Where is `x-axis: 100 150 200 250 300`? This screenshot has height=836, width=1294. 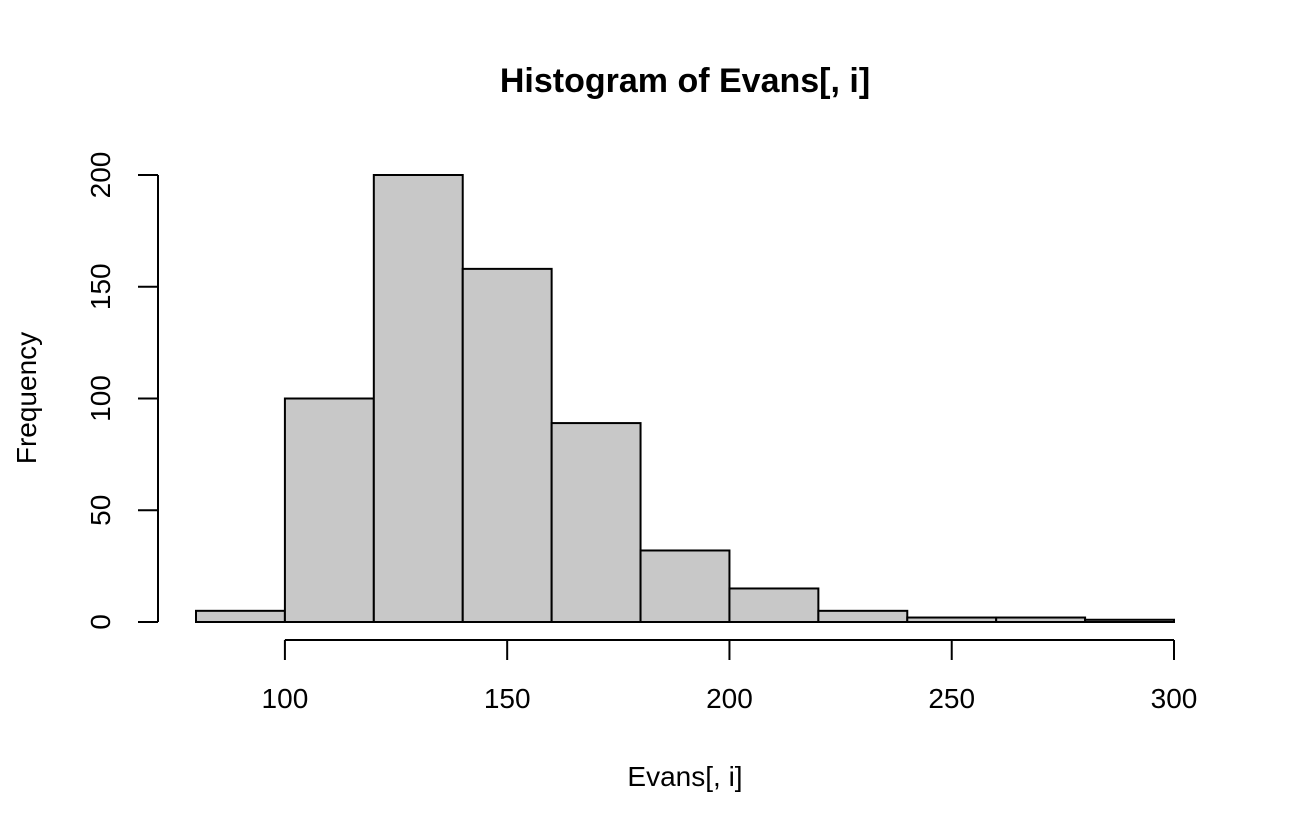
x-axis: 100 150 200 250 300 is located at coordinates (730, 676).